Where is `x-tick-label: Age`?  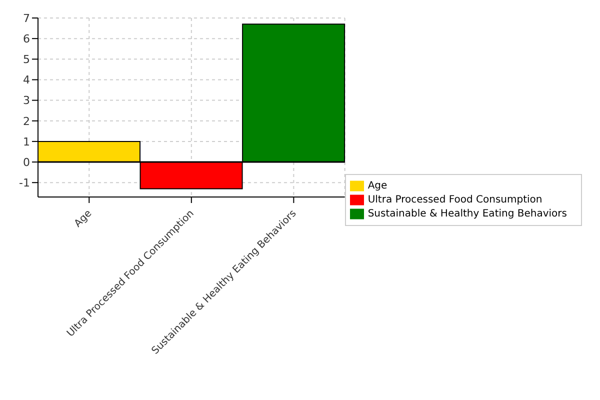 x-tick-label: Age is located at coordinates (83, 219).